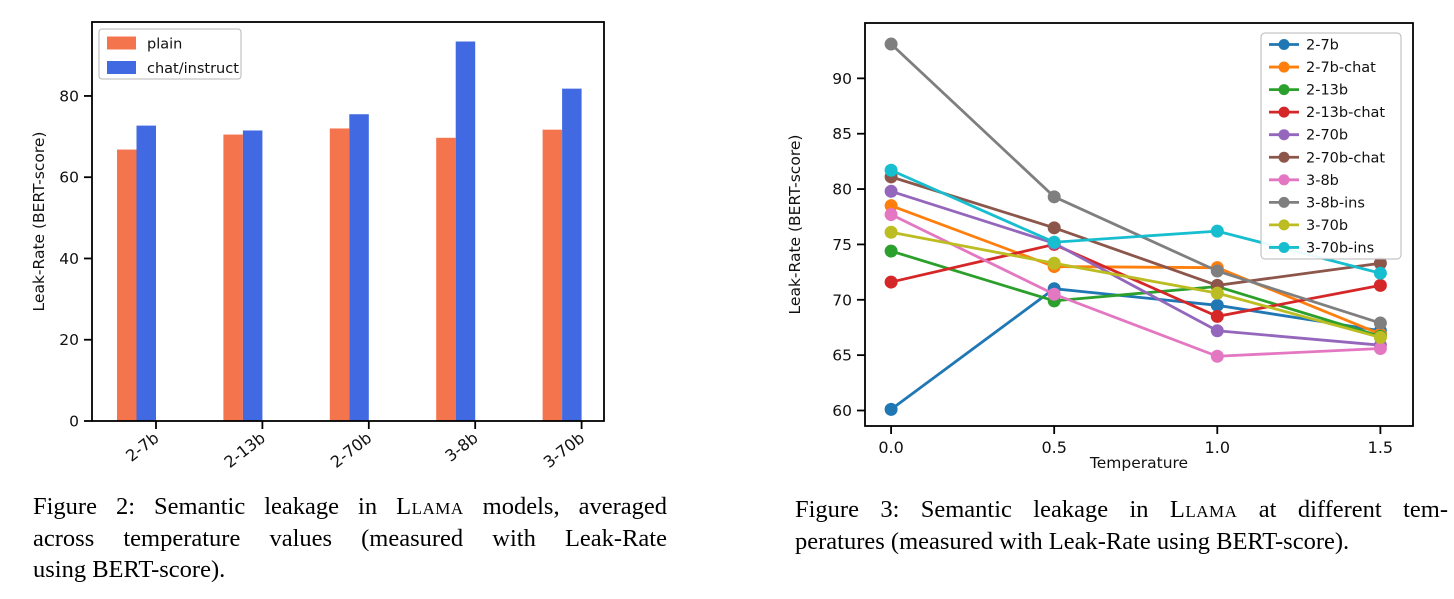  What do you see at coordinates (564, 450) in the screenshot?
I see `x-tick-label: 3-70b` at bounding box center [564, 450].